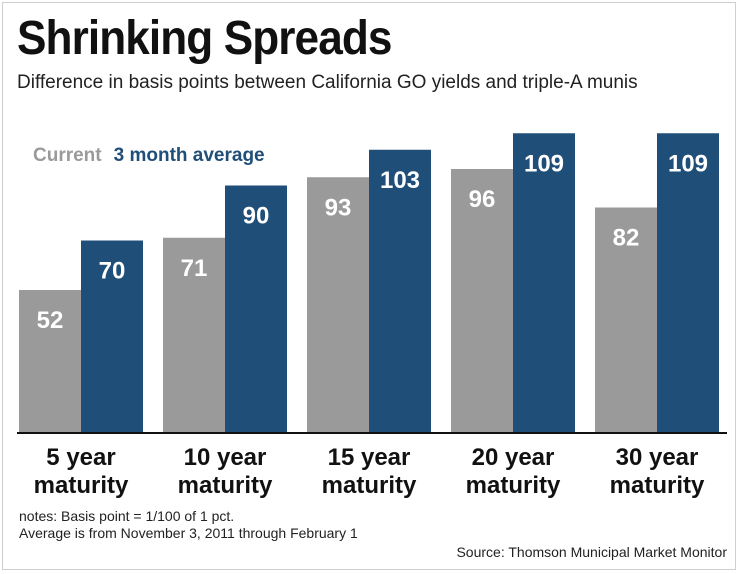 This screenshot has height=574, width=740. I want to click on legend-current: Current, so click(67, 155).